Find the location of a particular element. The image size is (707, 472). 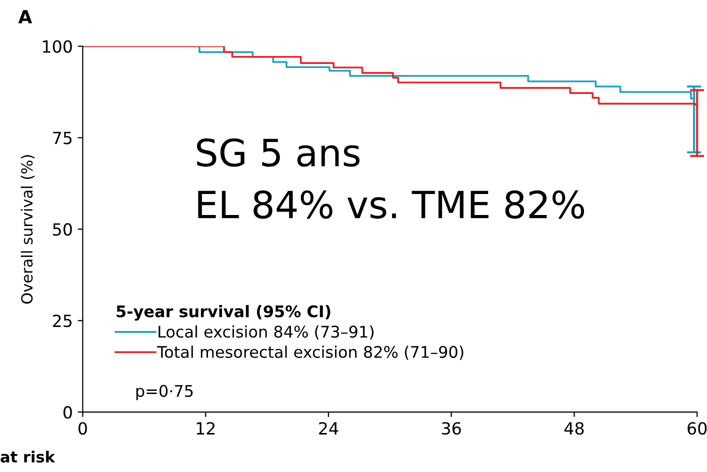

legend-label: Local excision 84% (73–91) is located at coordinates (266, 332).